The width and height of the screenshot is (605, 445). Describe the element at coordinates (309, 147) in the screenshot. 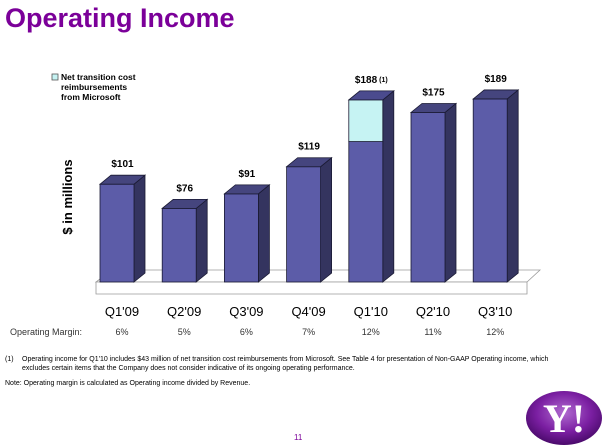

I see `data-label-4: $119` at that location.